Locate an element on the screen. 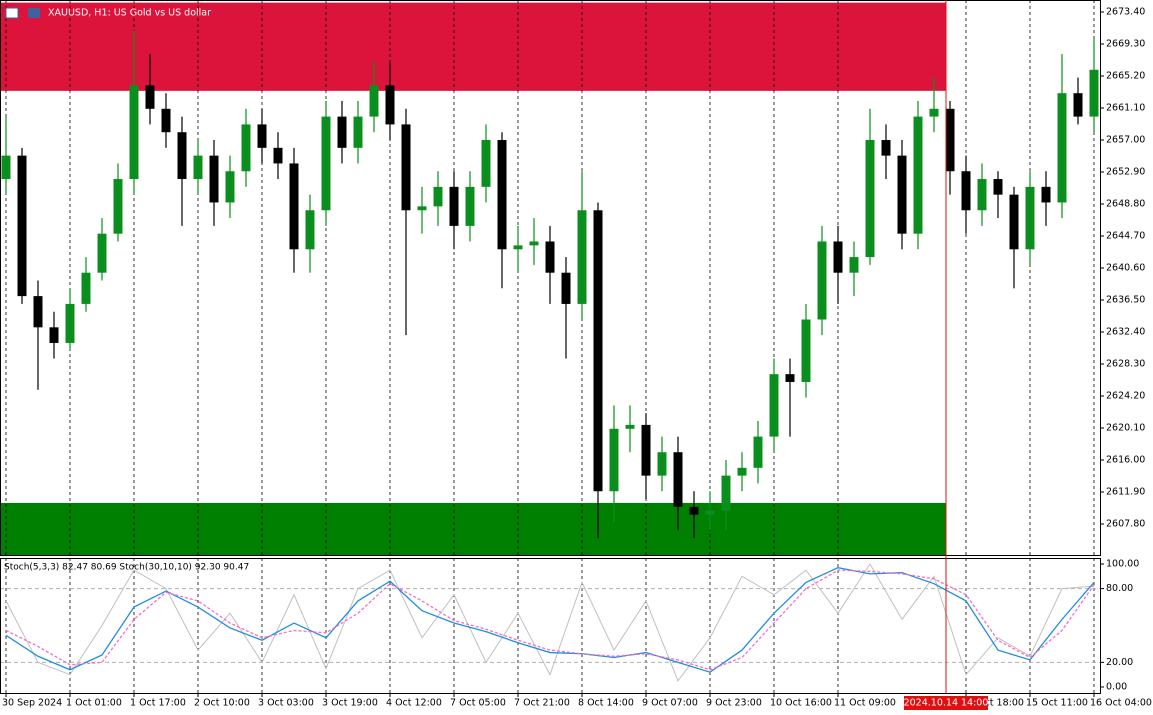  menu-icon is located at coordinates (12, 13).